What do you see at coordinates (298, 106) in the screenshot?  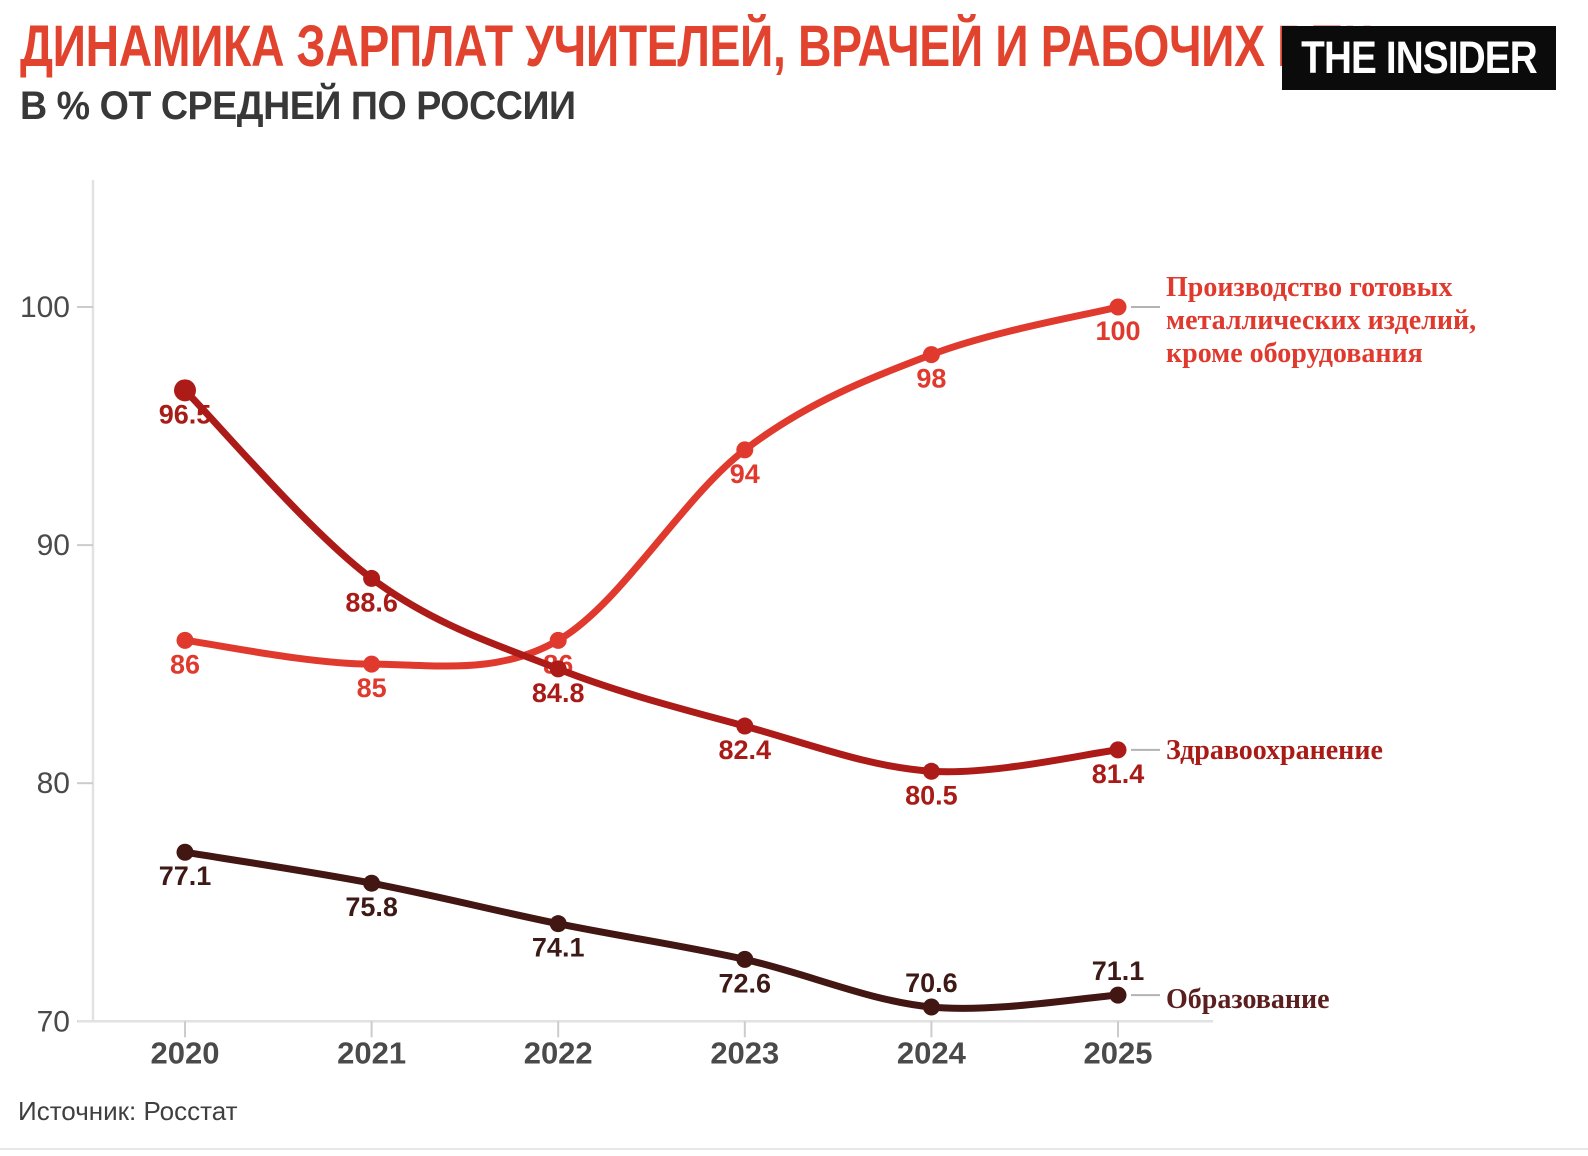 I see `page-subtitle: В % ОТ СРЕДНЕЙ ПО РОССИИ` at bounding box center [298, 106].